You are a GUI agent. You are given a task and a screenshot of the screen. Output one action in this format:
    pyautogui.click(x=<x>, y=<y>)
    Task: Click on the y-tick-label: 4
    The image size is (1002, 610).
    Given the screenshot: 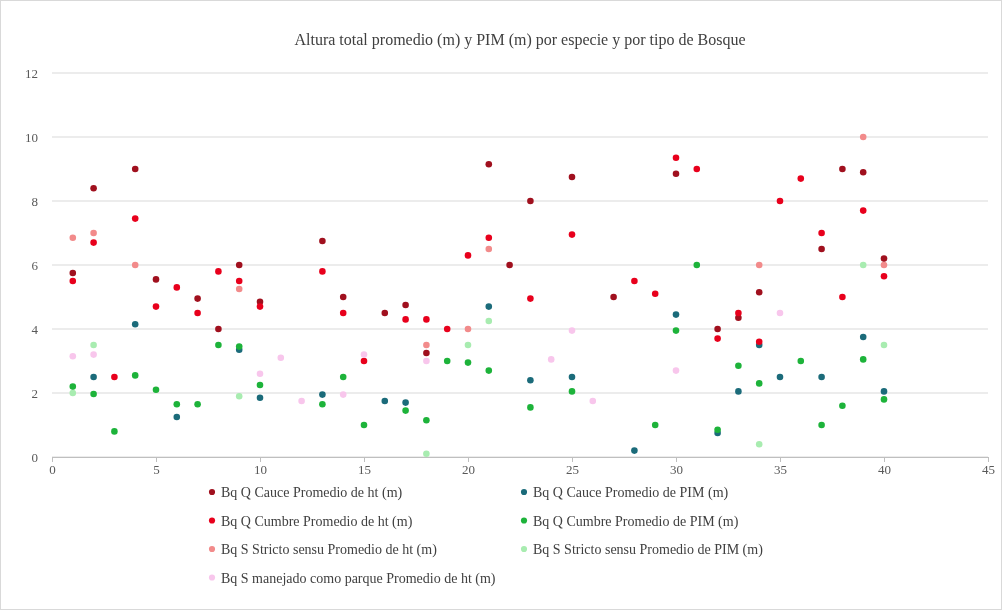 What is the action you would take?
    pyautogui.click(x=35, y=329)
    